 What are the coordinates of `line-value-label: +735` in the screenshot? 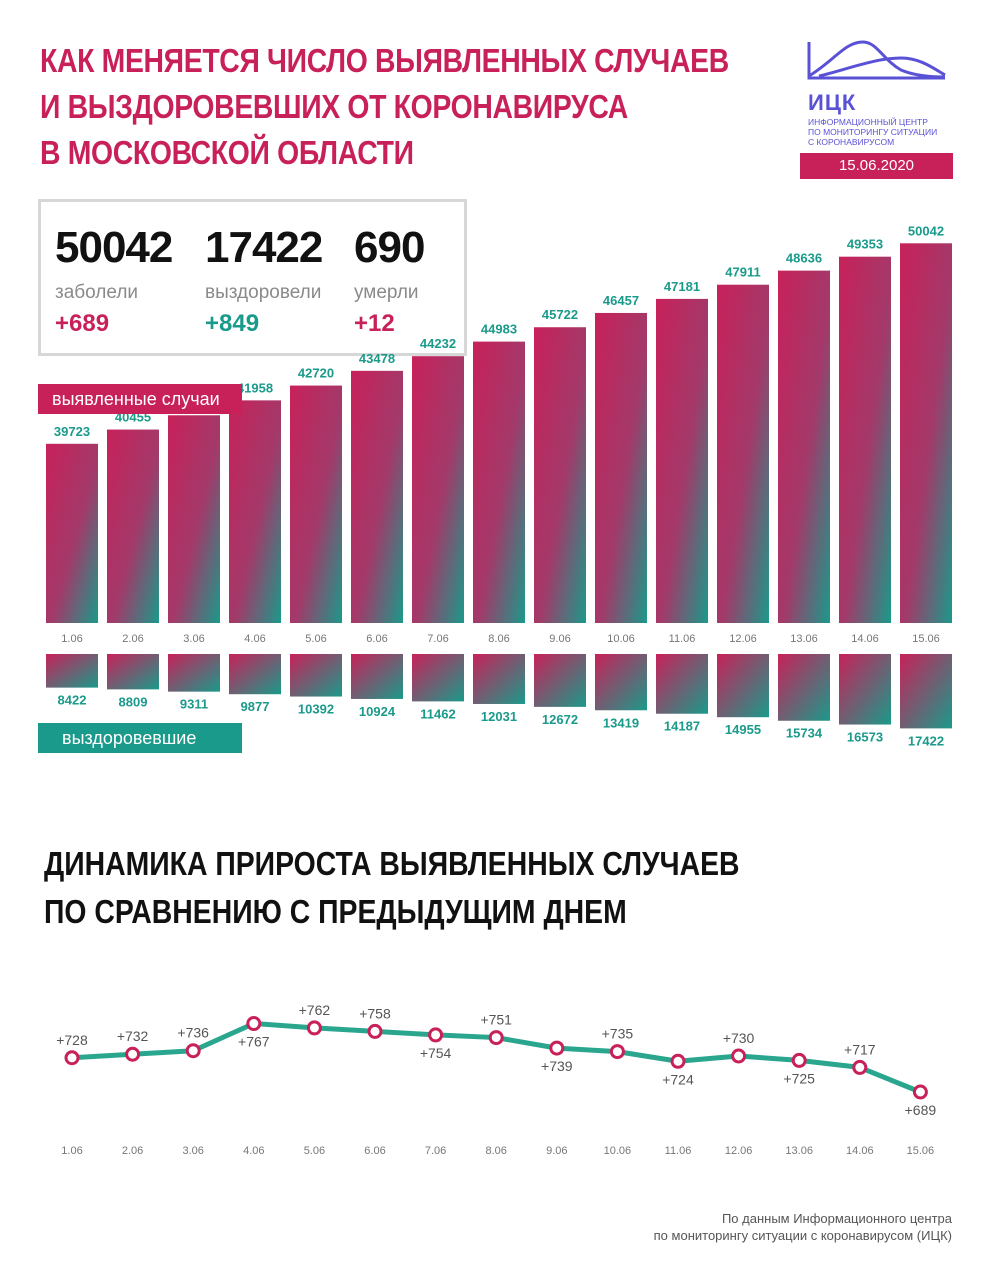 It's located at (618, 1034).